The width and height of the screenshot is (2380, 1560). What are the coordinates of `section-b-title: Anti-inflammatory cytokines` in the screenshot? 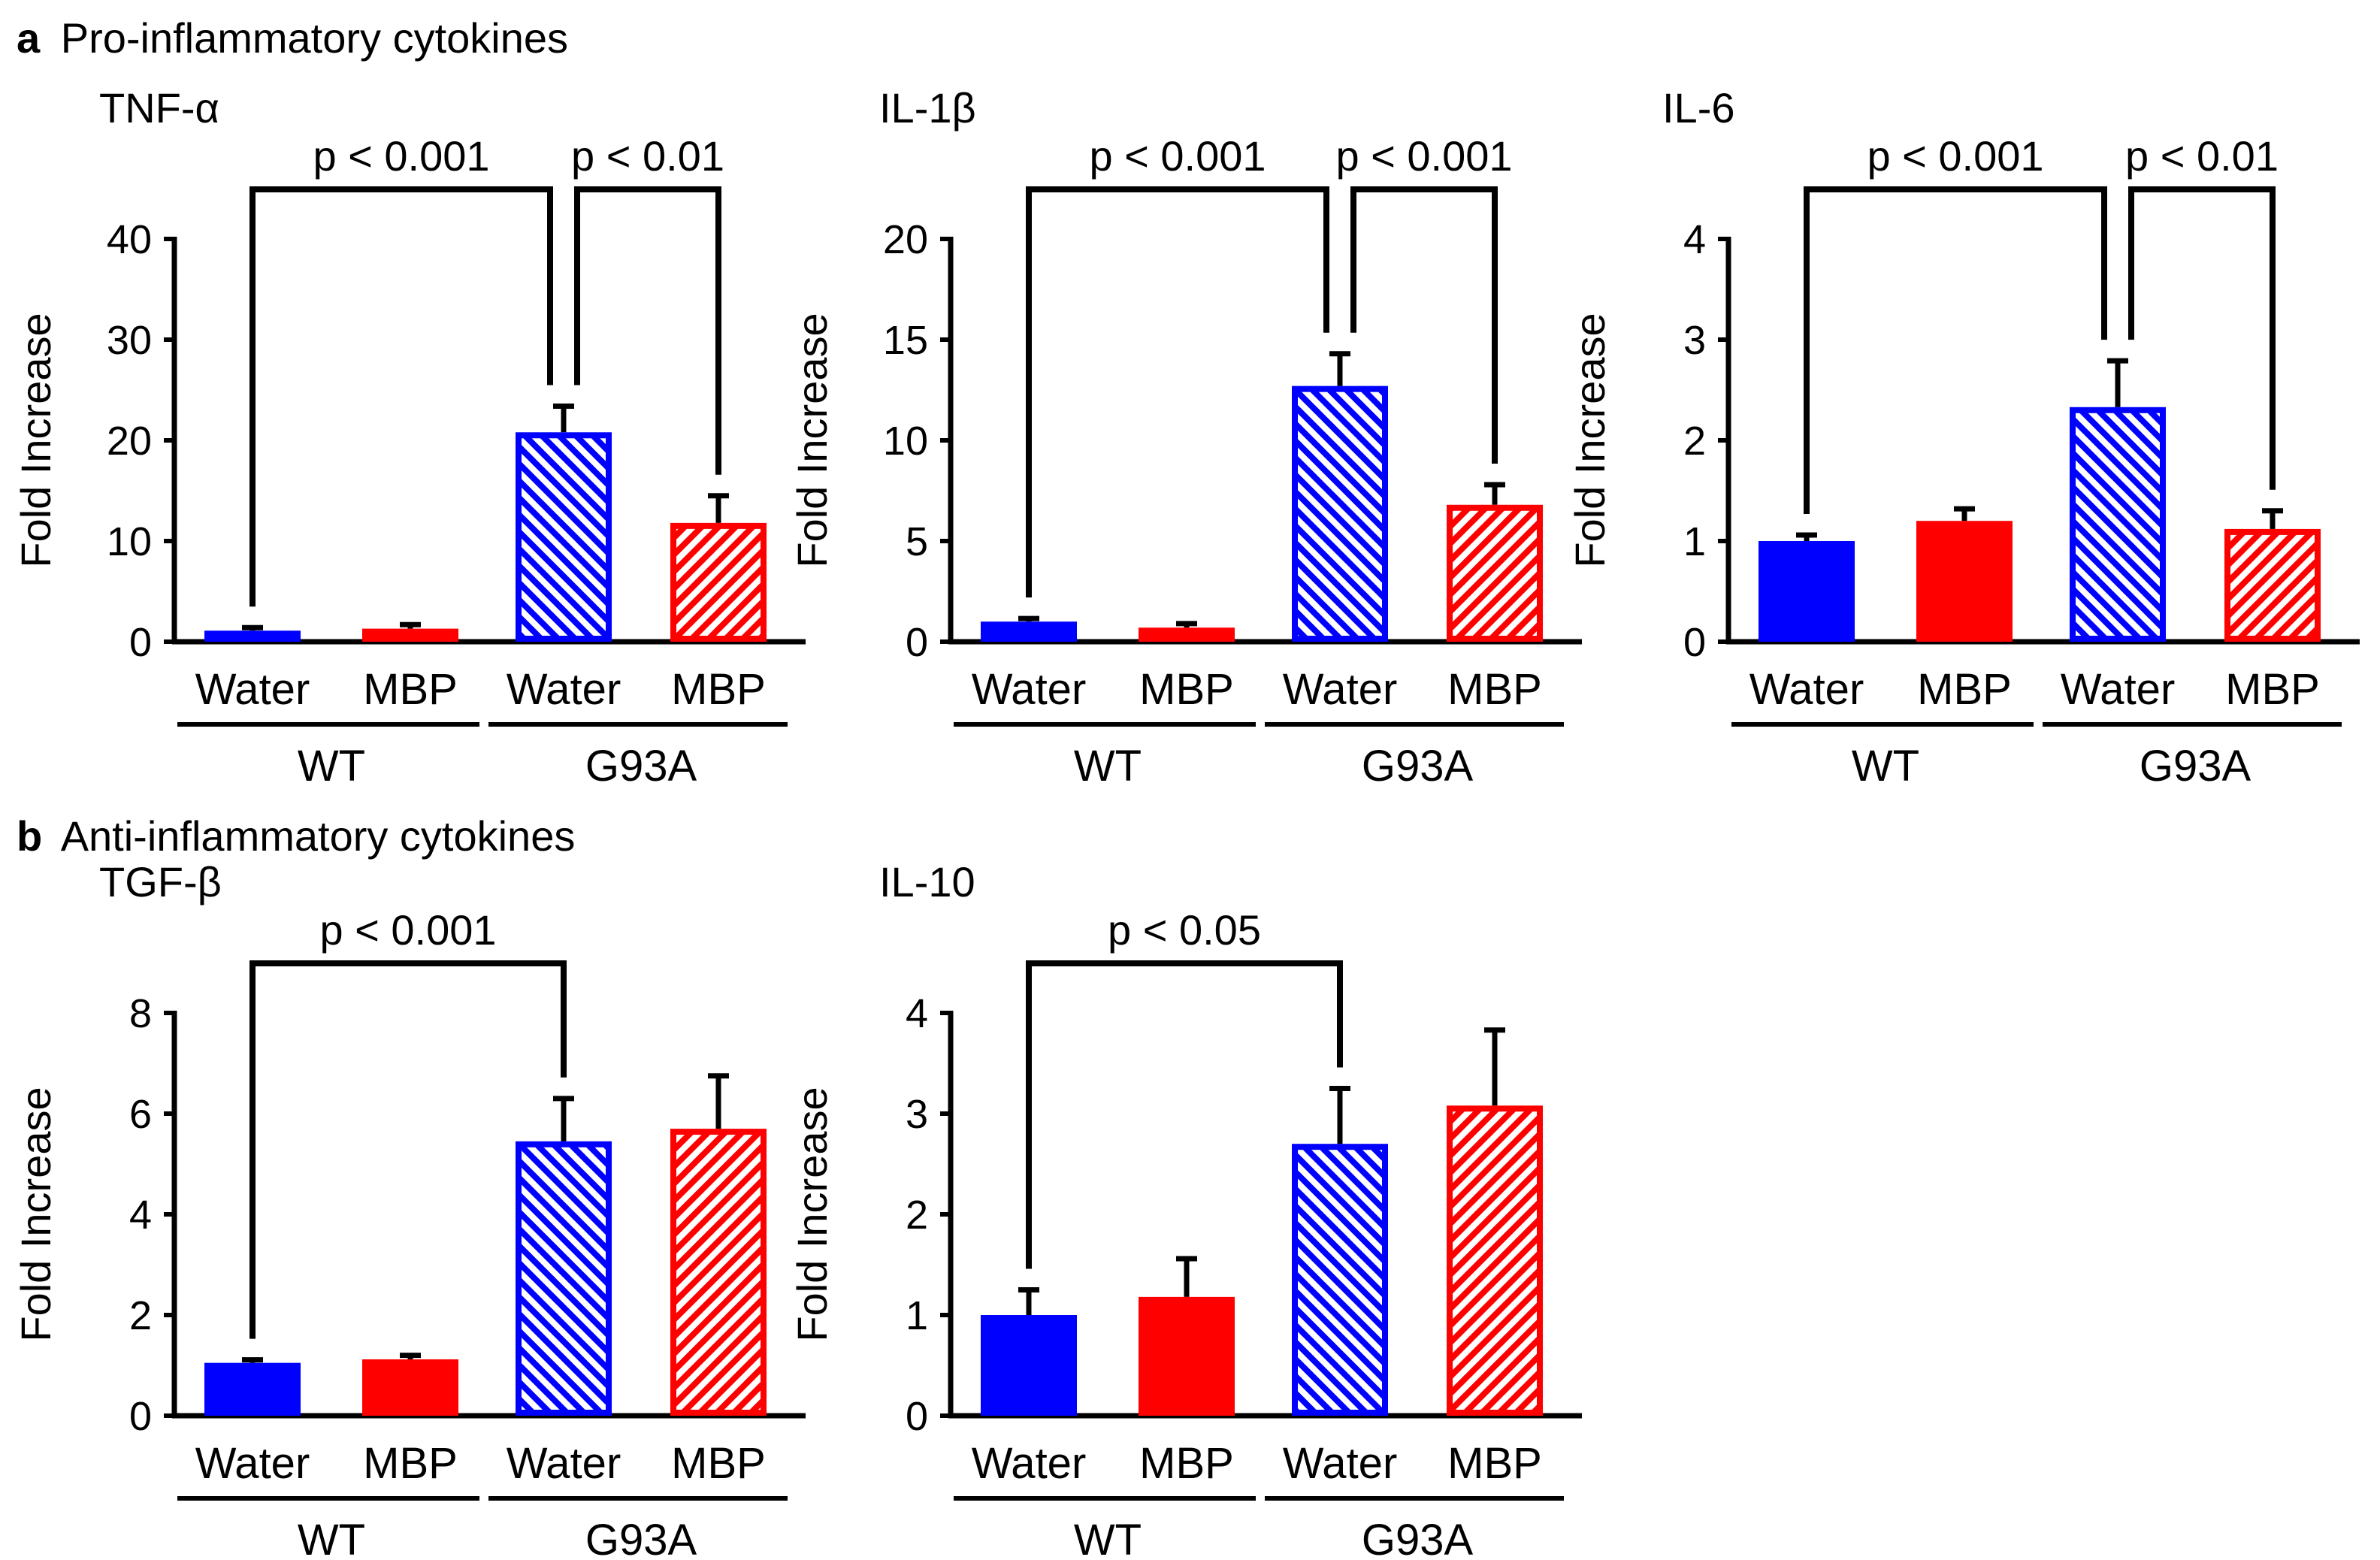 It's located at (318, 836).